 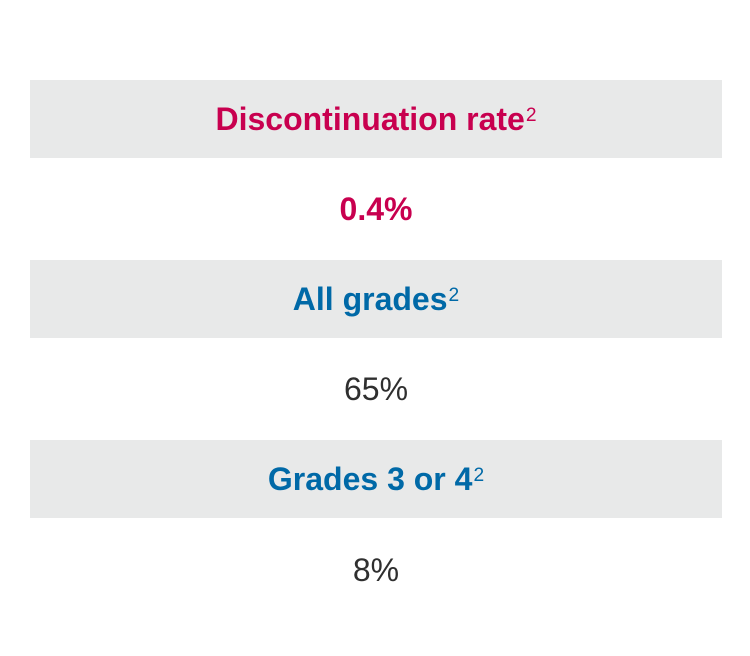 I want to click on grades-3-or-4-value-row: 8%, so click(x=376, y=570).